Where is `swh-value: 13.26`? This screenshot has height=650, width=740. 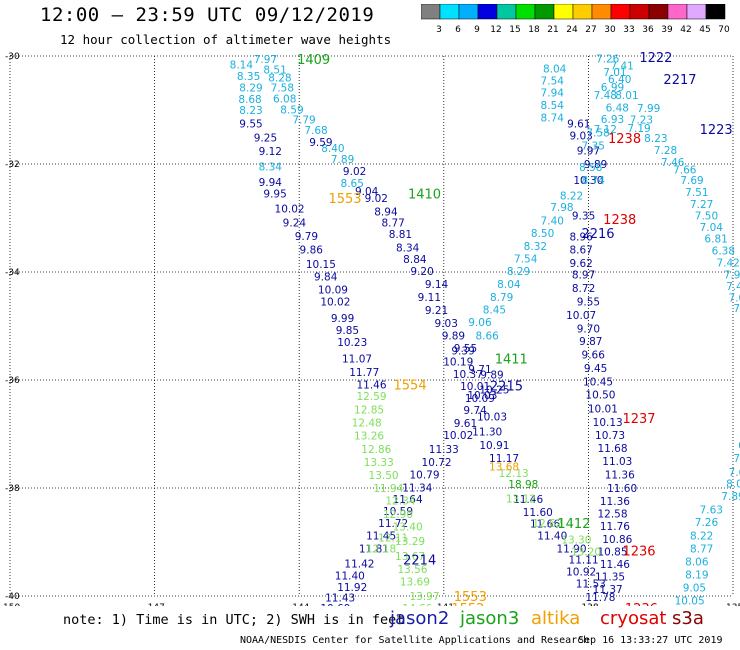
swh-value: 13.26 is located at coordinates (369, 437).